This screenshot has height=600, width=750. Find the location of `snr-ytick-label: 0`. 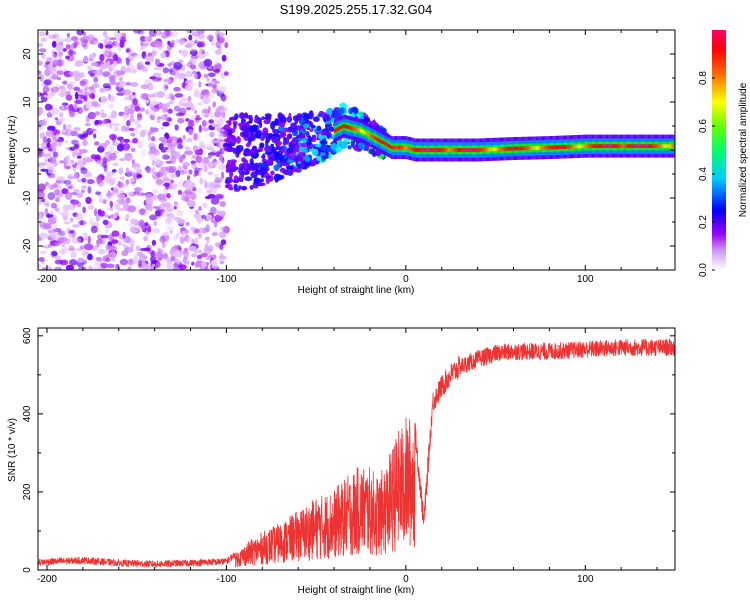

snr-ytick-label: 0 is located at coordinates (27, 570).